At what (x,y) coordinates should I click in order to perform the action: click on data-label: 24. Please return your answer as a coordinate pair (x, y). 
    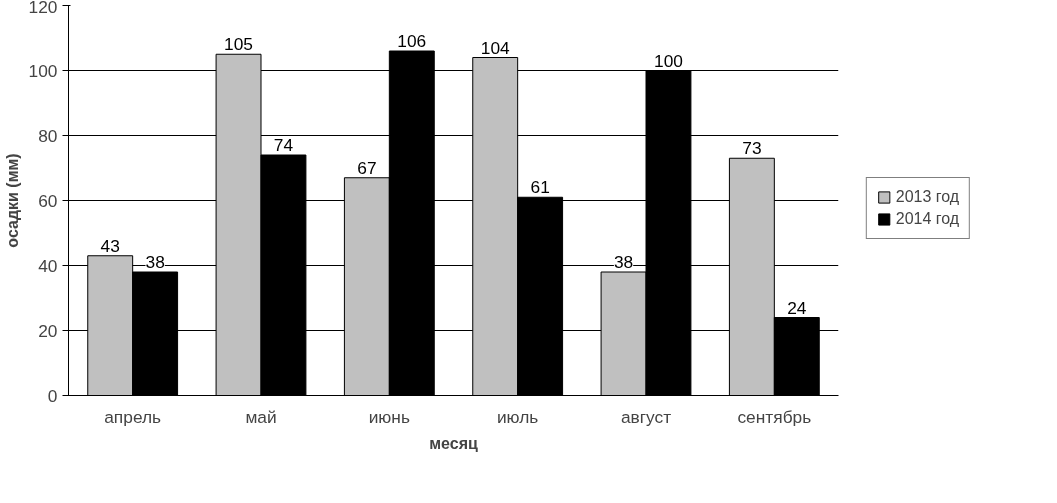
    Looking at the image, I should click on (797, 307).